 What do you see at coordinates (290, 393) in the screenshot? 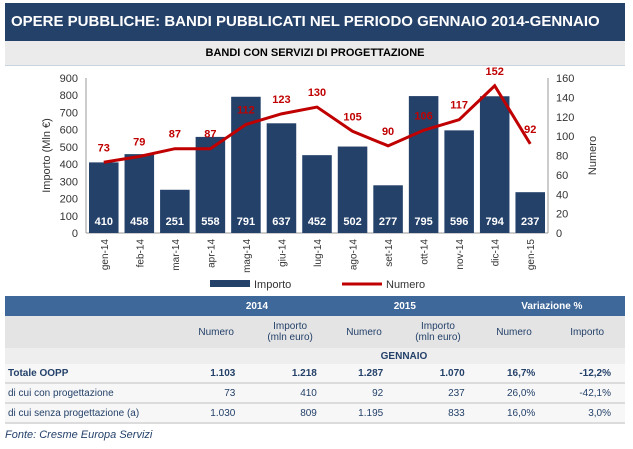
I see `cell: 410` at bounding box center [290, 393].